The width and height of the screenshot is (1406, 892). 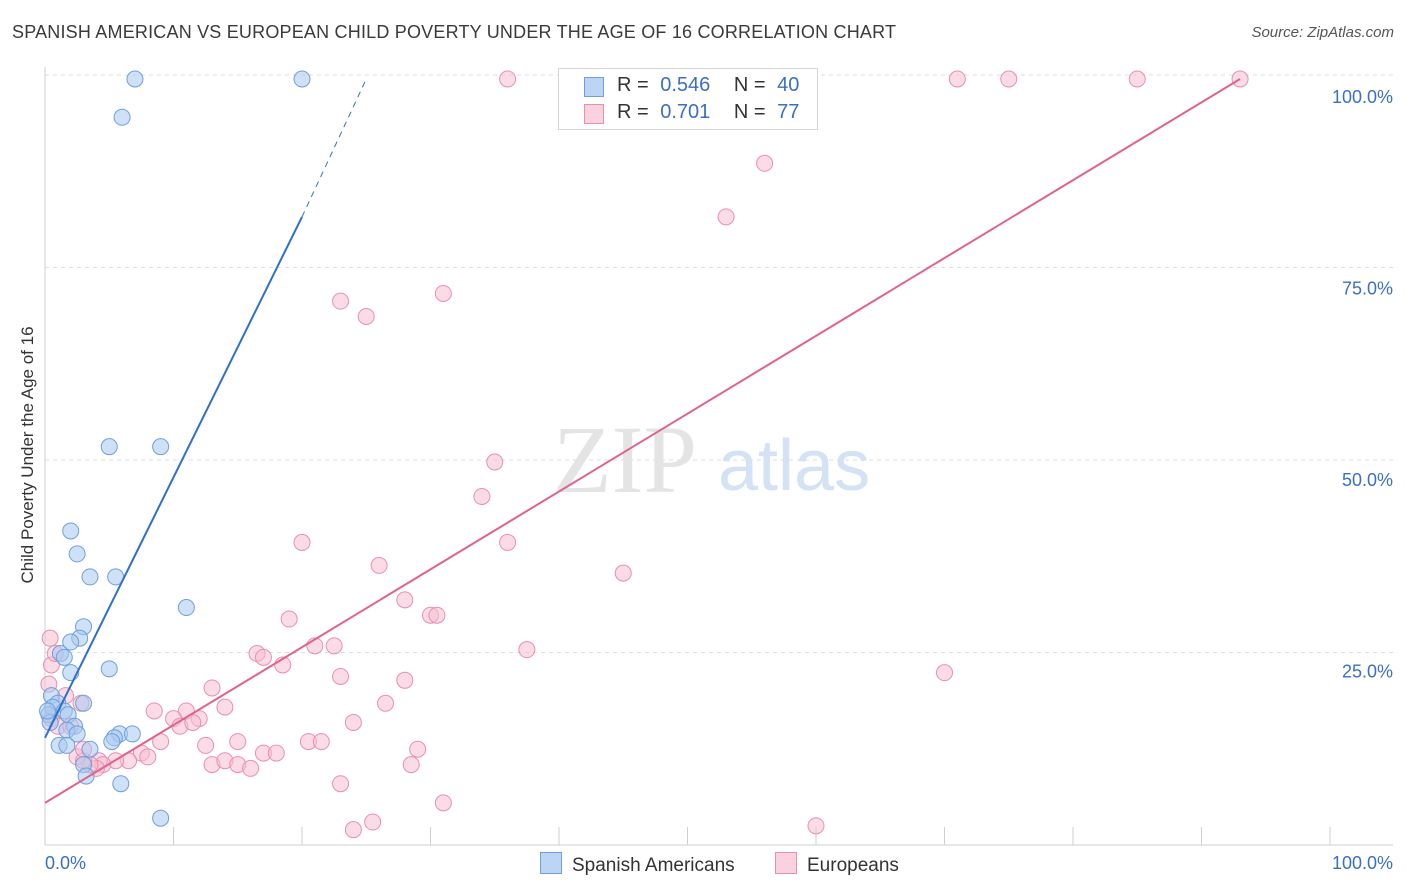 What do you see at coordinates (173, 477) in the screenshot?
I see `trend-line-spanish-americans` at bounding box center [173, 477].